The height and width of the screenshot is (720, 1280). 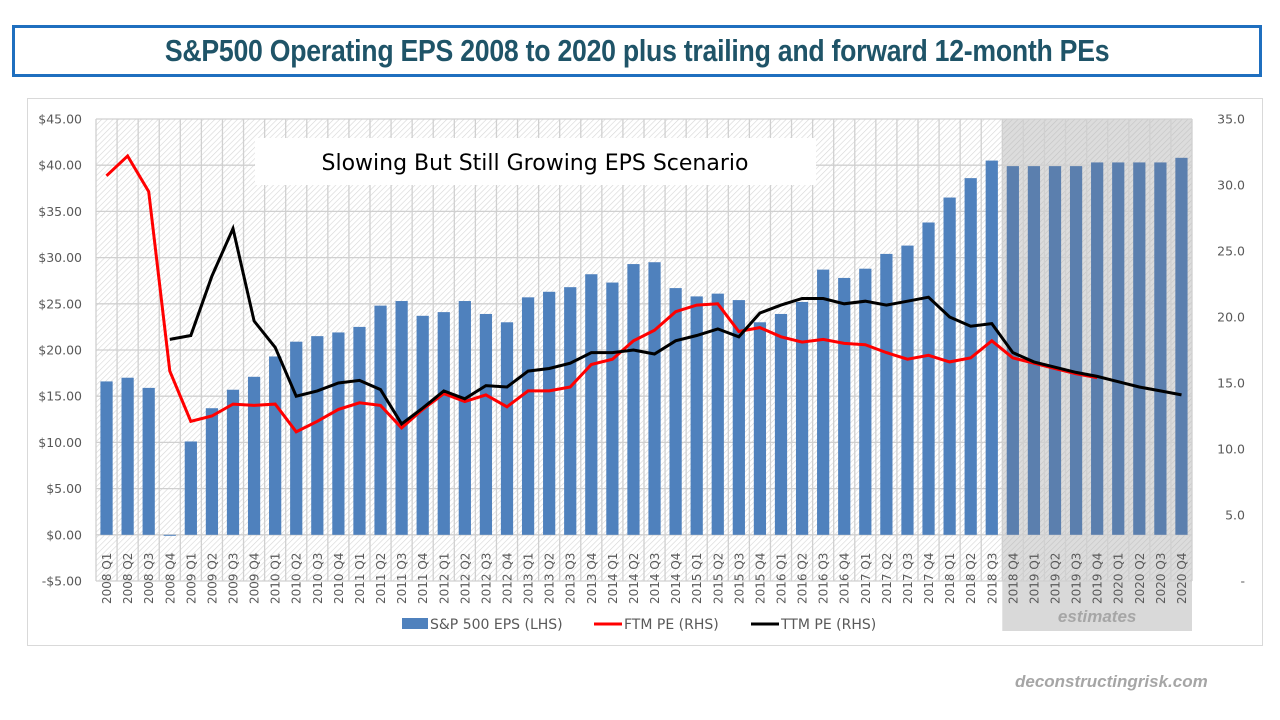 What do you see at coordinates (592, 578) in the screenshot?
I see `x-tick-label: 2013 Q4` at bounding box center [592, 578].